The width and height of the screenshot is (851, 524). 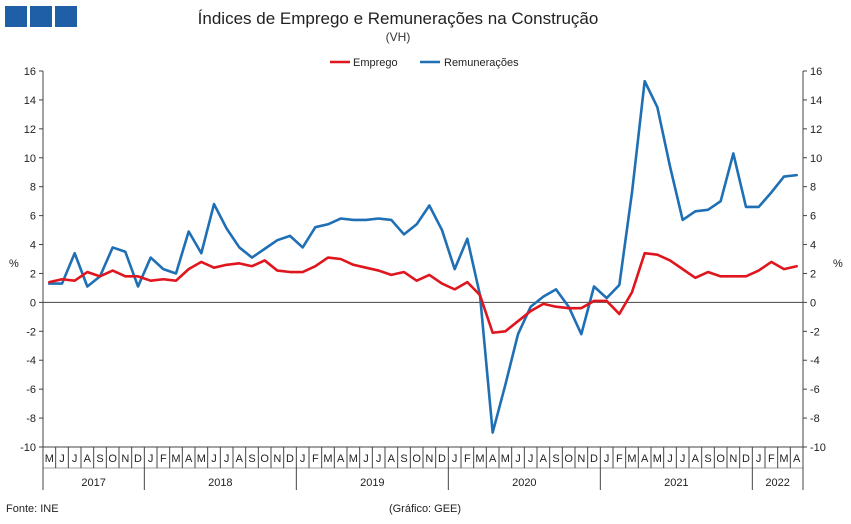 I want to click on y-tick-label-left: 6, so click(x=33, y=217).